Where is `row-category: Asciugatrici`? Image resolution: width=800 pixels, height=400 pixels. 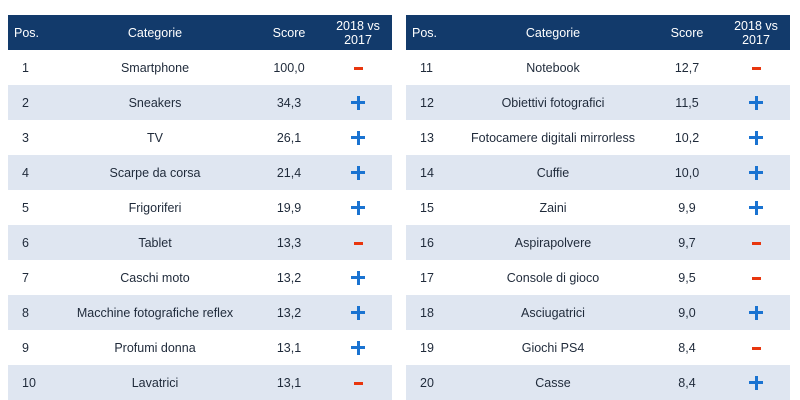 row-category: Asciugatrici is located at coordinates (553, 312).